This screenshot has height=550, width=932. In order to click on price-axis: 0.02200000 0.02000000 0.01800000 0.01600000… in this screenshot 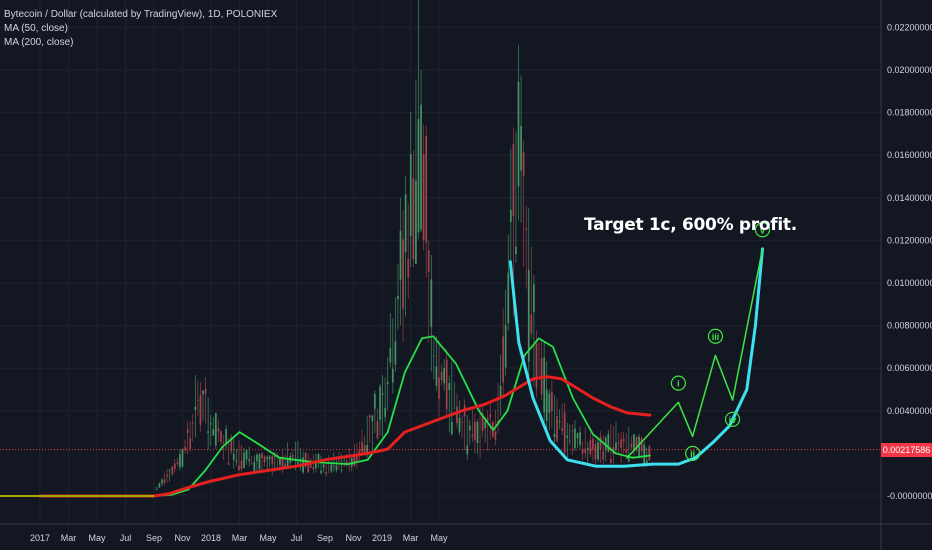, I will do `click(909, 261)`.